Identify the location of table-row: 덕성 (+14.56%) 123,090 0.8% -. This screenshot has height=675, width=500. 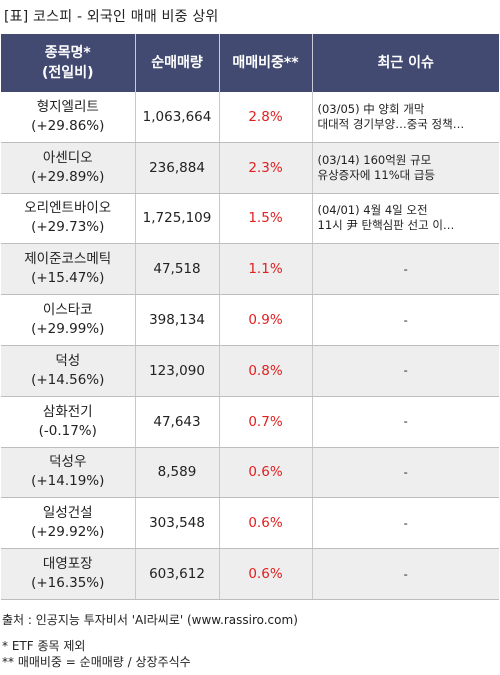
(250, 371).